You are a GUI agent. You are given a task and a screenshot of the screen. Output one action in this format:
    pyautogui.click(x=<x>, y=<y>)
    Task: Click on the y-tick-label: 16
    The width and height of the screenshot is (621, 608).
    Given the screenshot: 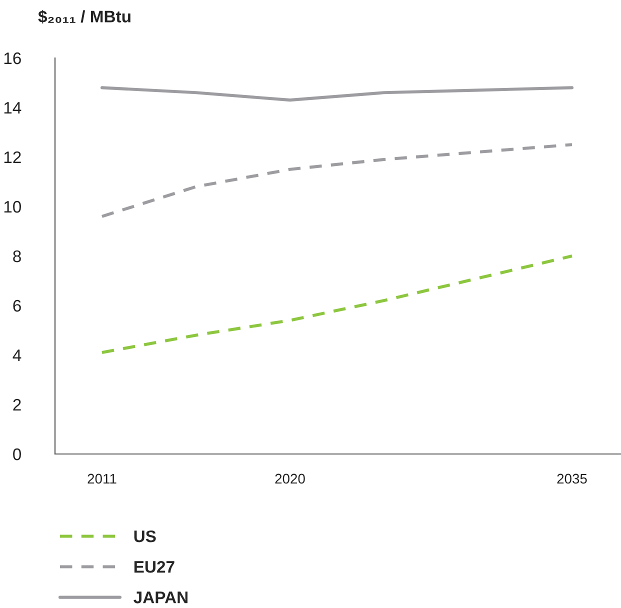 What is the action you would take?
    pyautogui.click(x=12, y=58)
    